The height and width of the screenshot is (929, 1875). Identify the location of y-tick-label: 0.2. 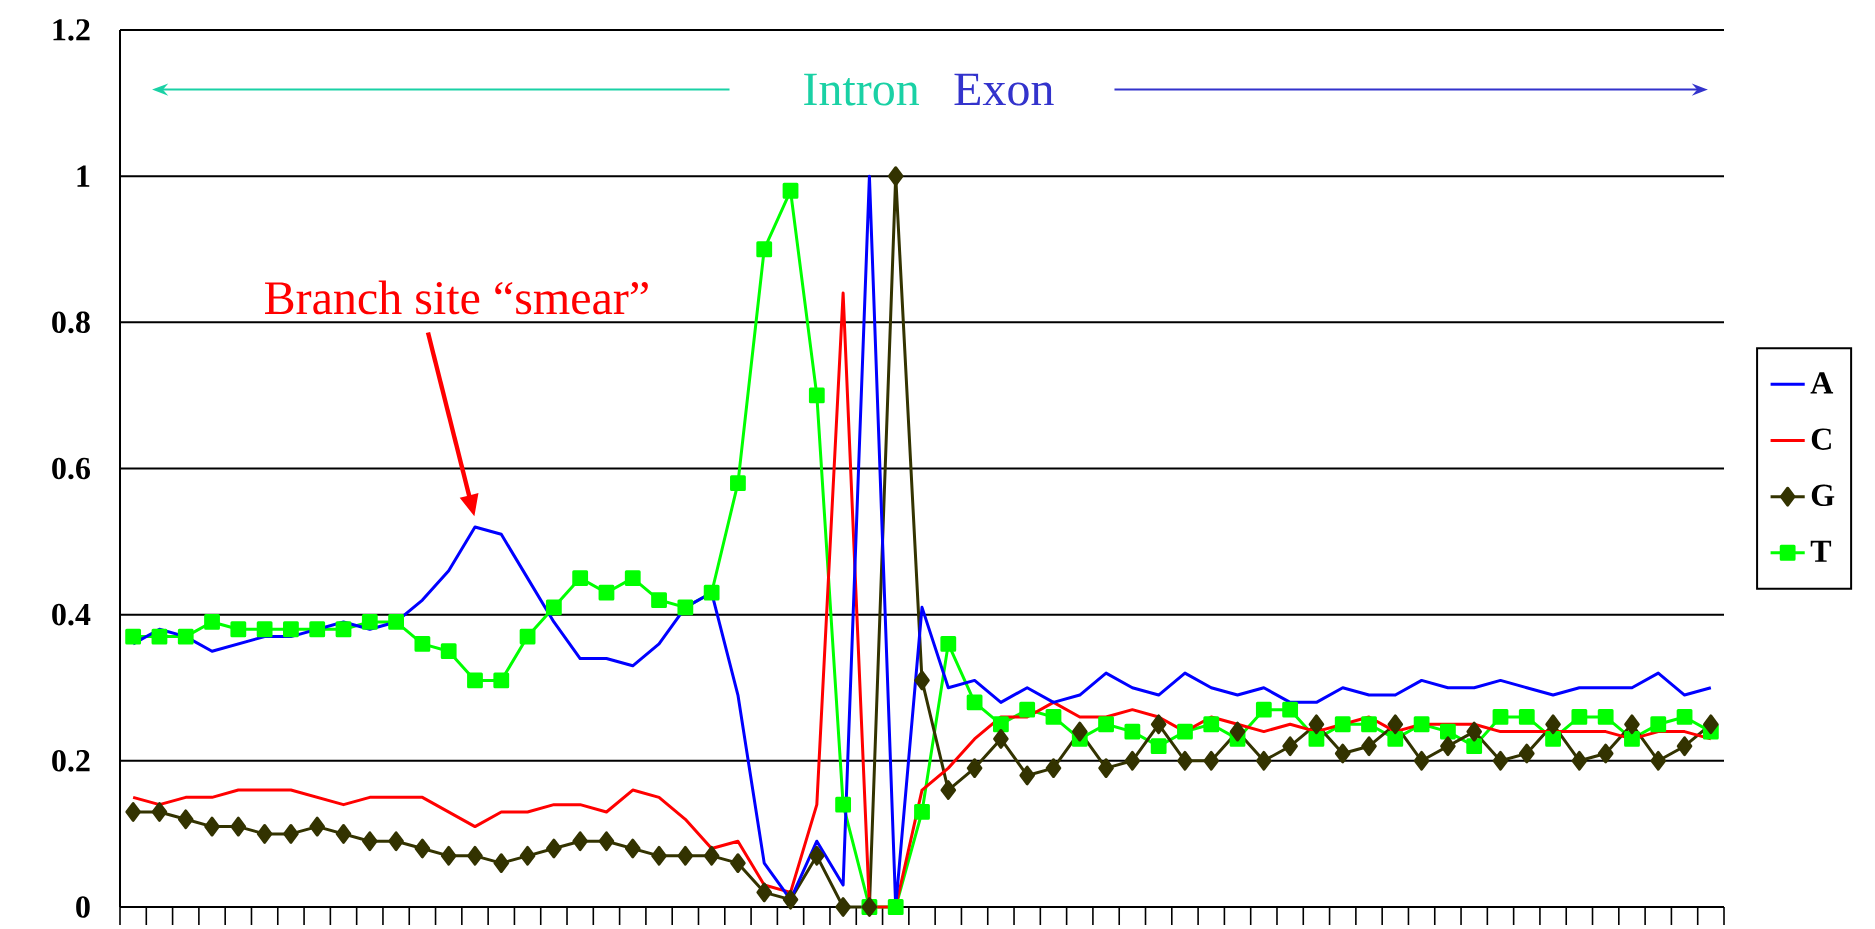
(71, 760).